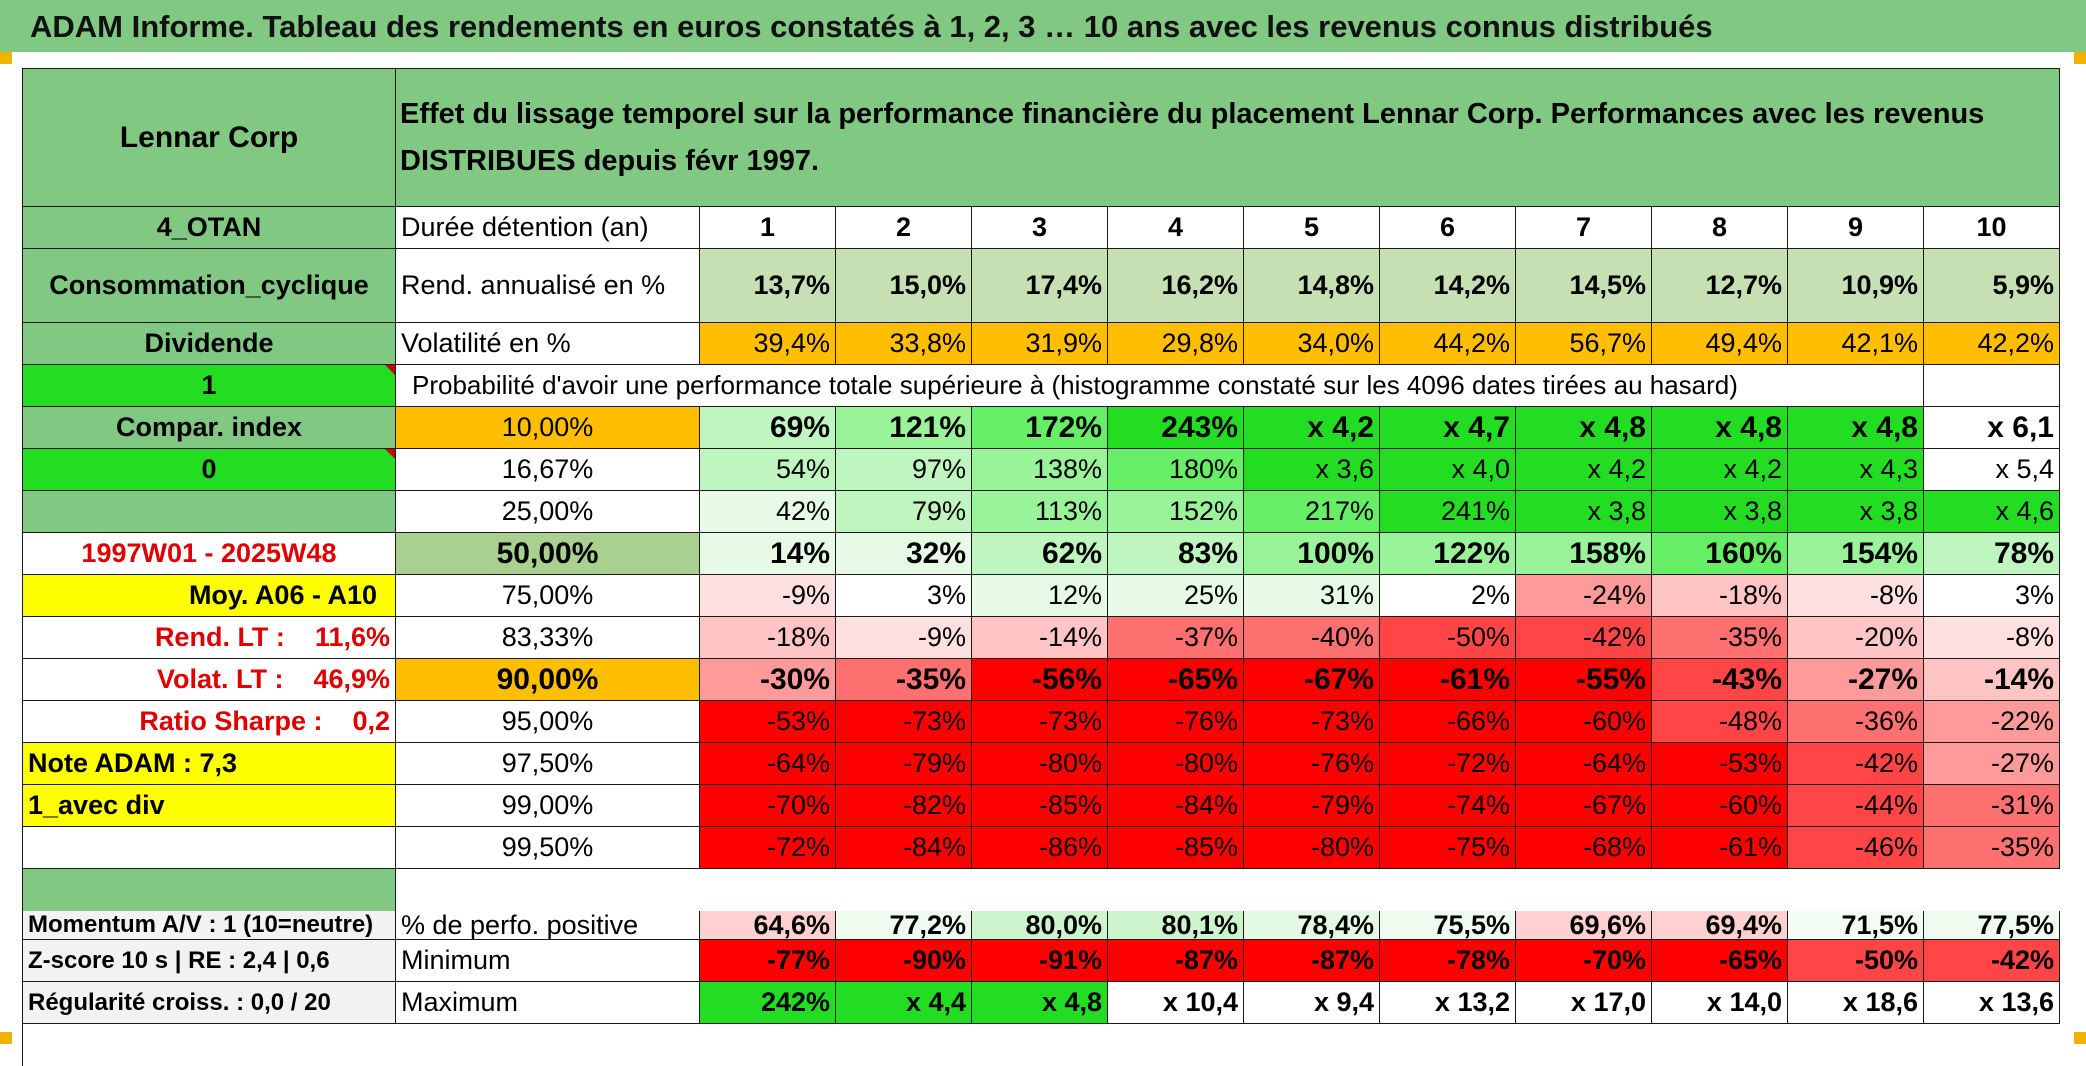  What do you see at coordinates (1448, 596) in the screenshot?
I see `quantile-value: 2%` at bounding box center [1448, 596].